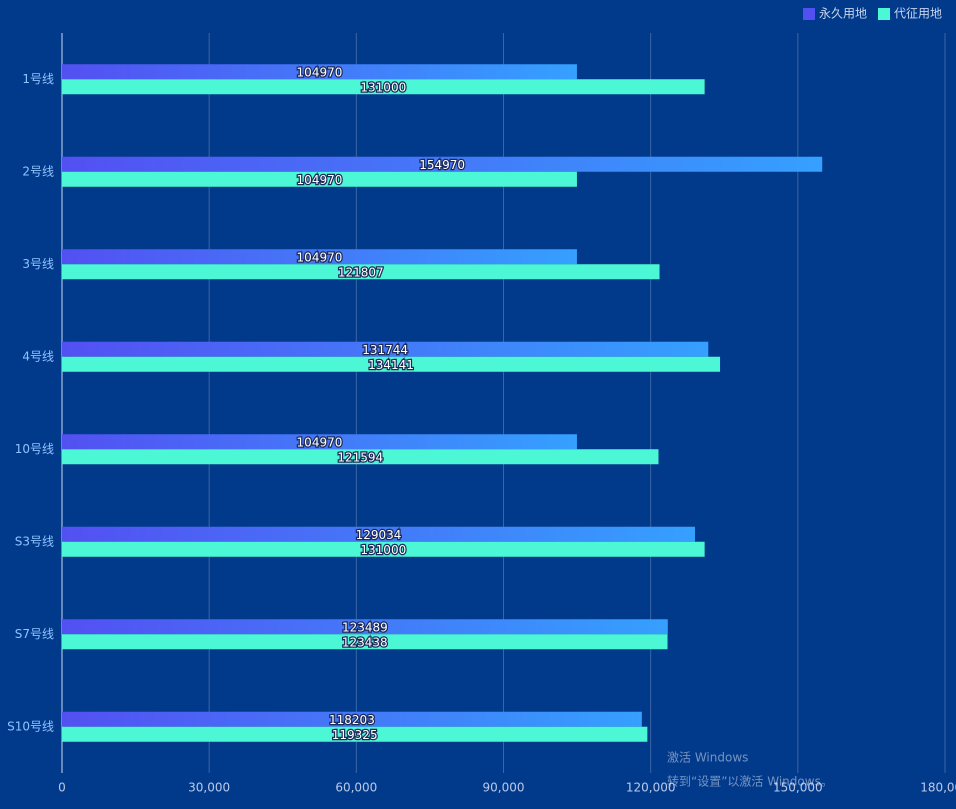 This screenshot has width=956, height=809. I want to click on value-label: 123489, so click(365, 627).